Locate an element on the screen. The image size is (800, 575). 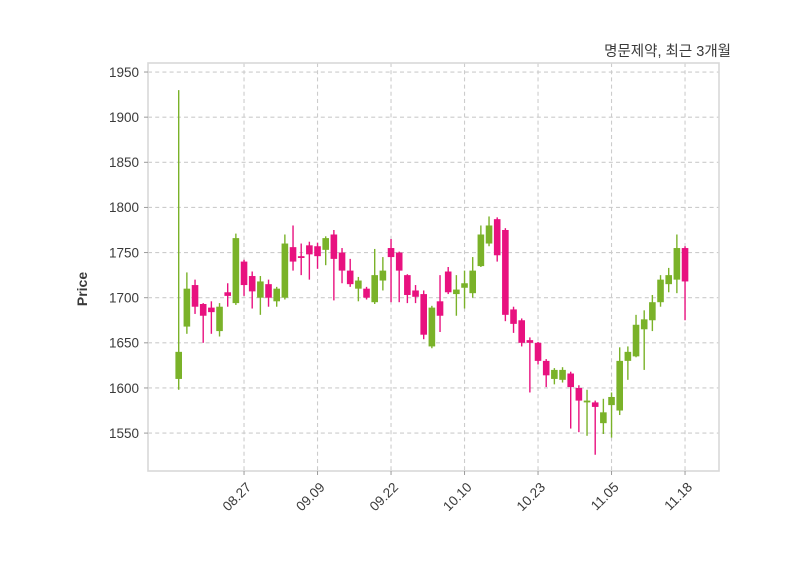
x-tick-label: 09.22 is located at coordinates (384, 497).